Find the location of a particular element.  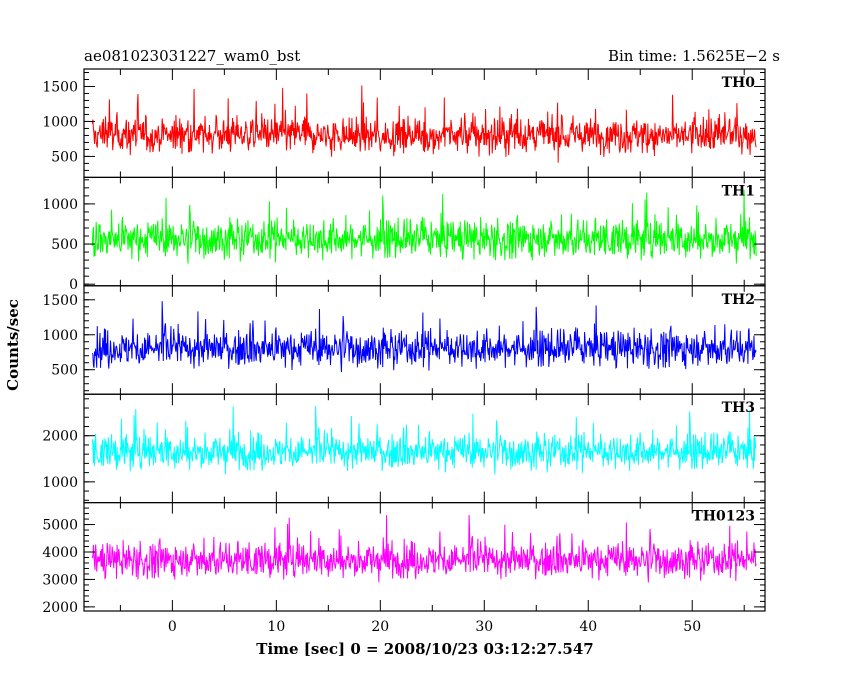

series-th0123 is located at coordinates (424, 548).